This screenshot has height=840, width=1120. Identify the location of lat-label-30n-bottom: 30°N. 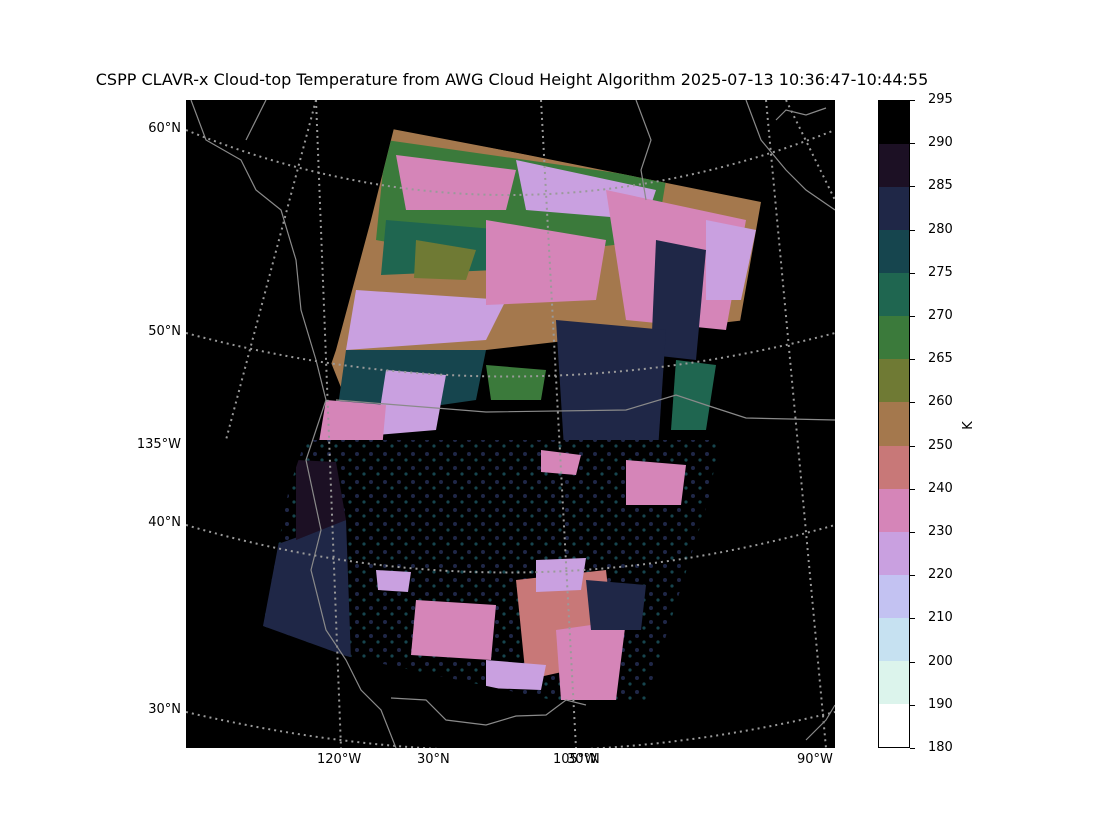
(433, 759).